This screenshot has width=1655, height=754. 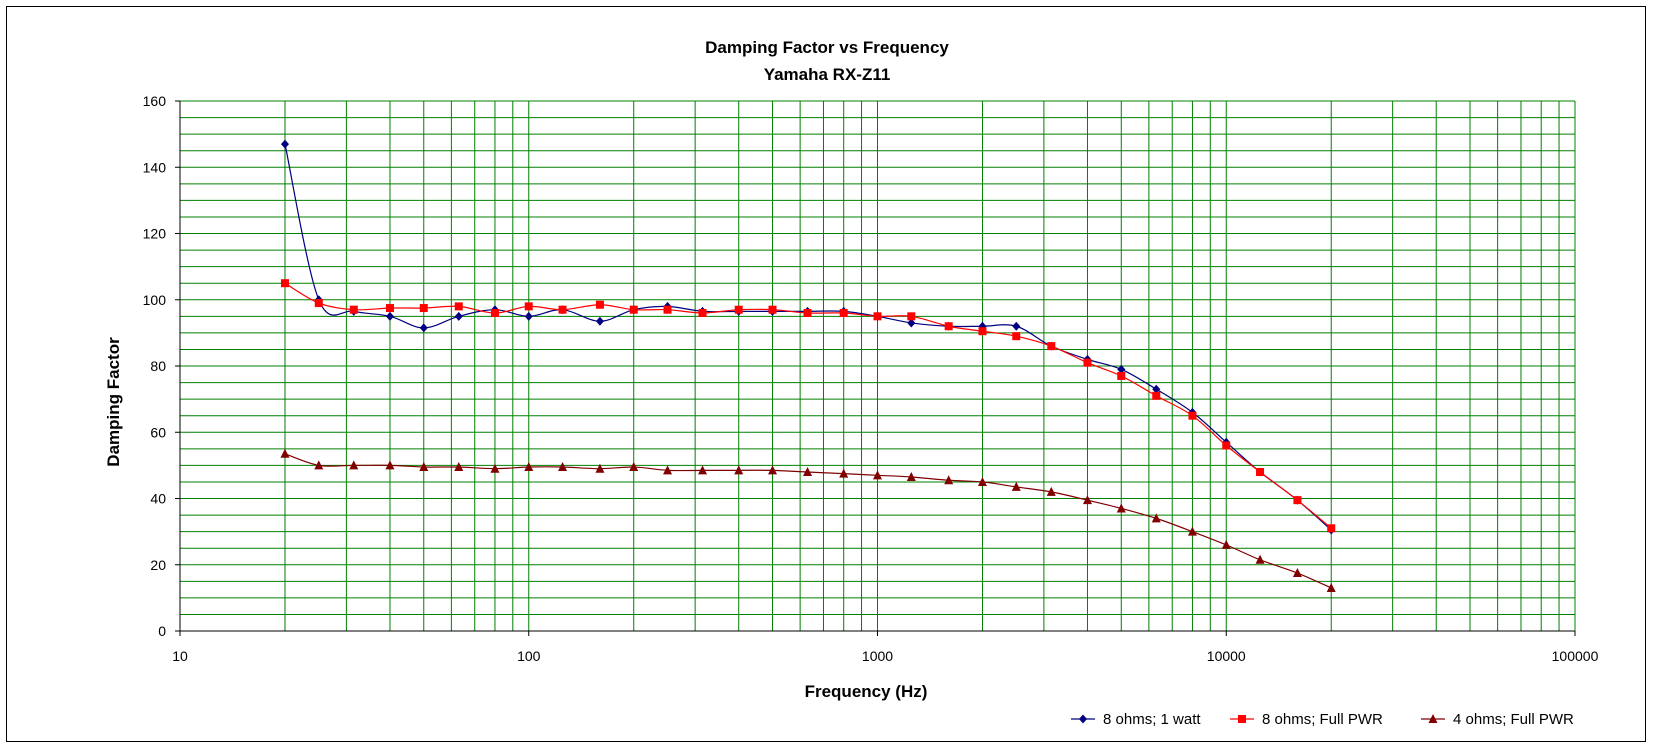 I want to click on legend-label: 8 ohms; Full PWR, so click(x=1322, y=719).